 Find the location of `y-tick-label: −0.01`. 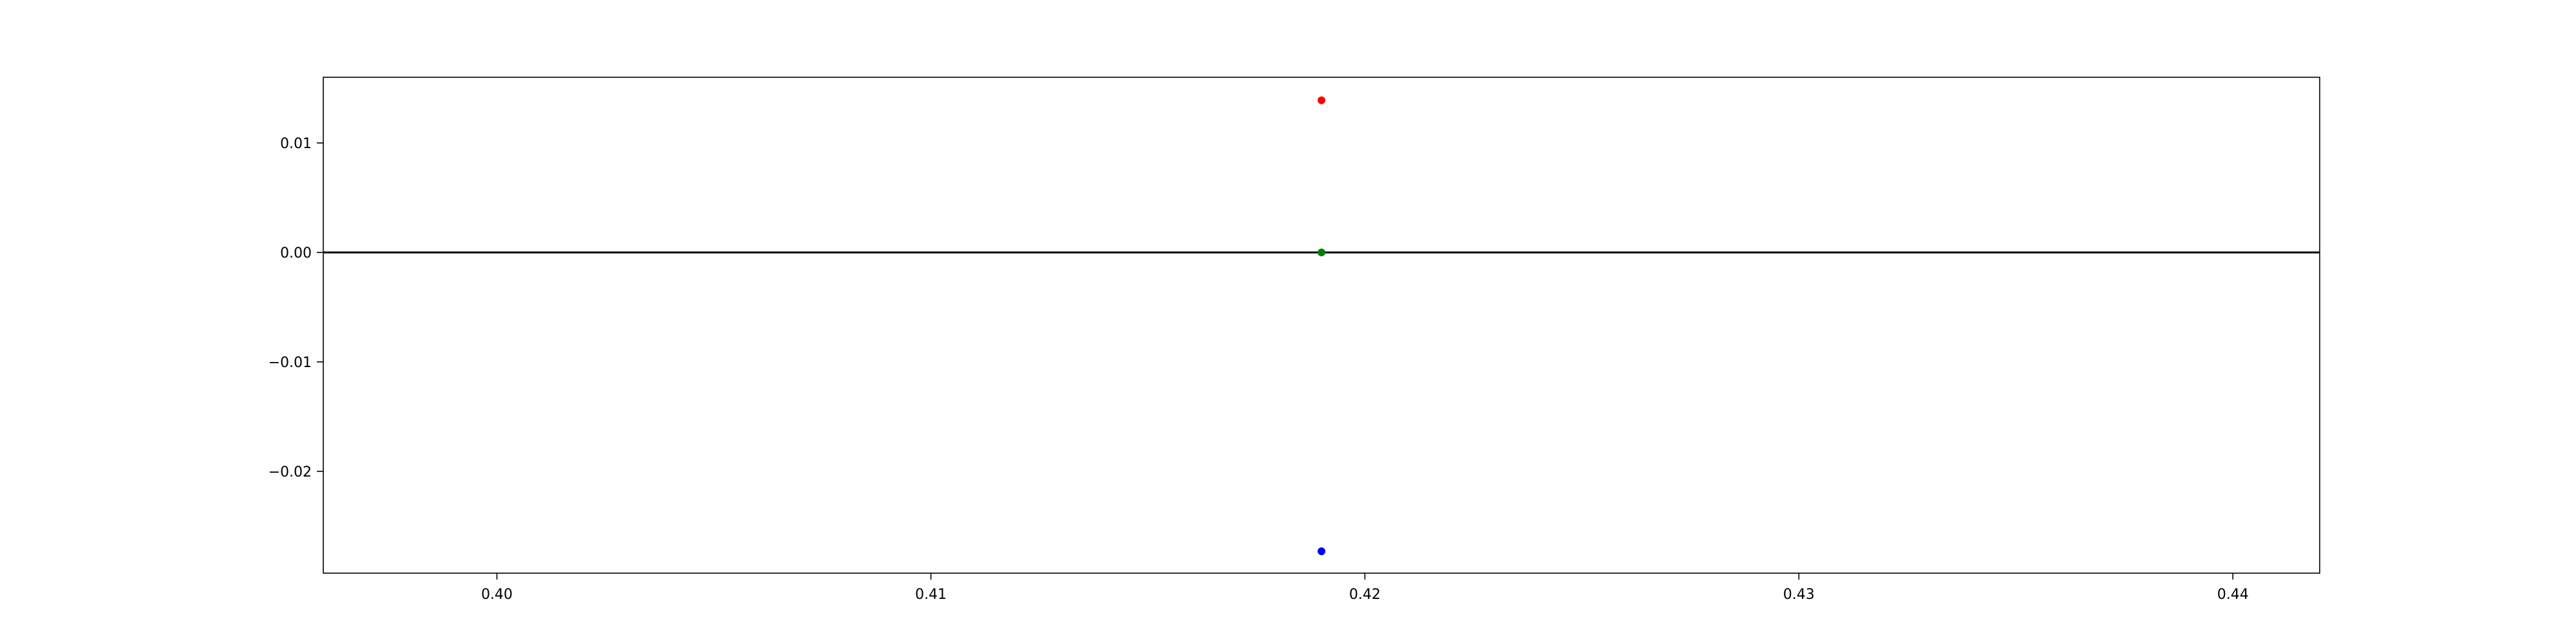

y-tick-label: −0.01 is located at coordinates (290, 363).